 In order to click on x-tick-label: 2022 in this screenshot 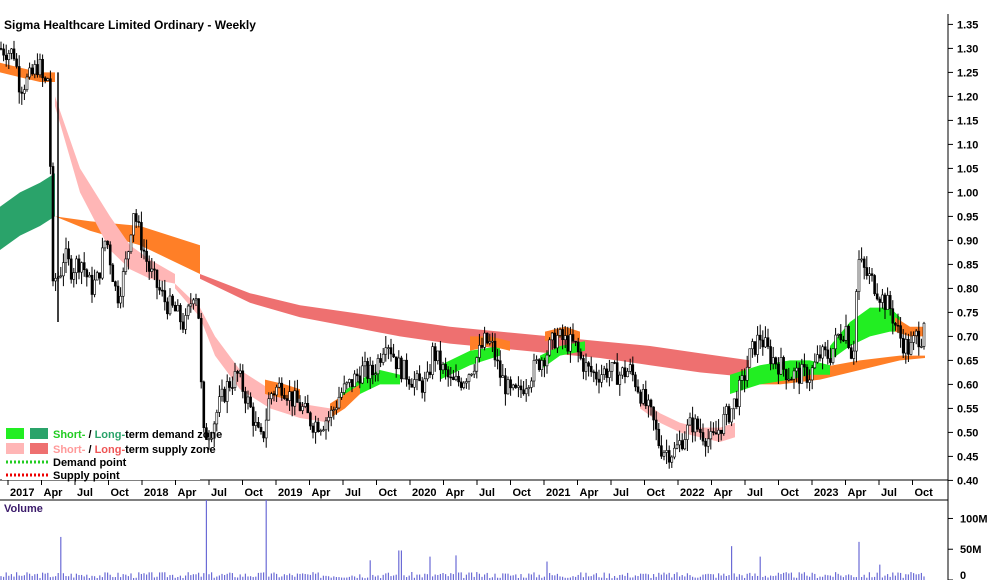, I will do `click(692, 493)`.